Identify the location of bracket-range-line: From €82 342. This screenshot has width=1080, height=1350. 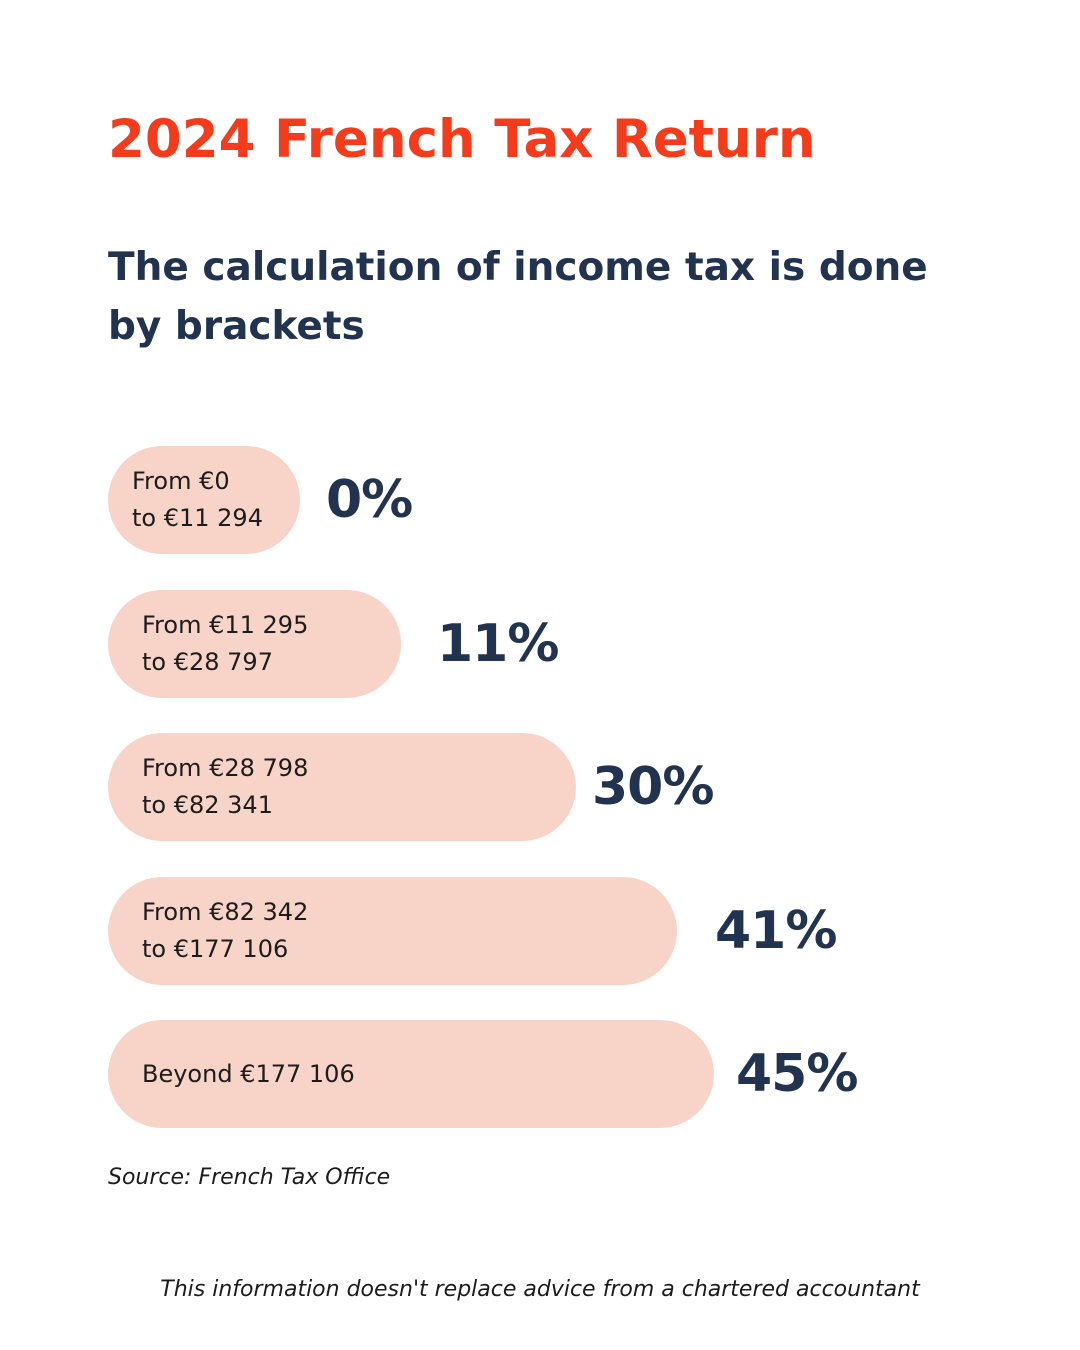
(225, 912).